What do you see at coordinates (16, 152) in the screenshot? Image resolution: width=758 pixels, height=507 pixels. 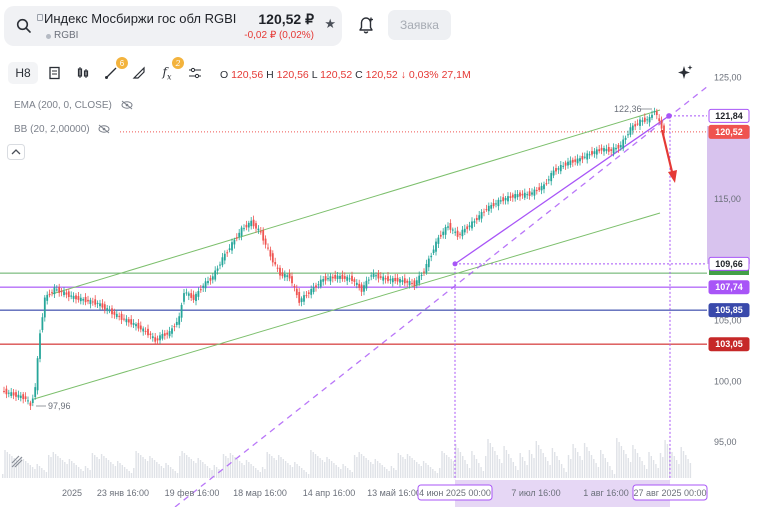 I see `chevron-up-icon` at bounding box center [16, 152].